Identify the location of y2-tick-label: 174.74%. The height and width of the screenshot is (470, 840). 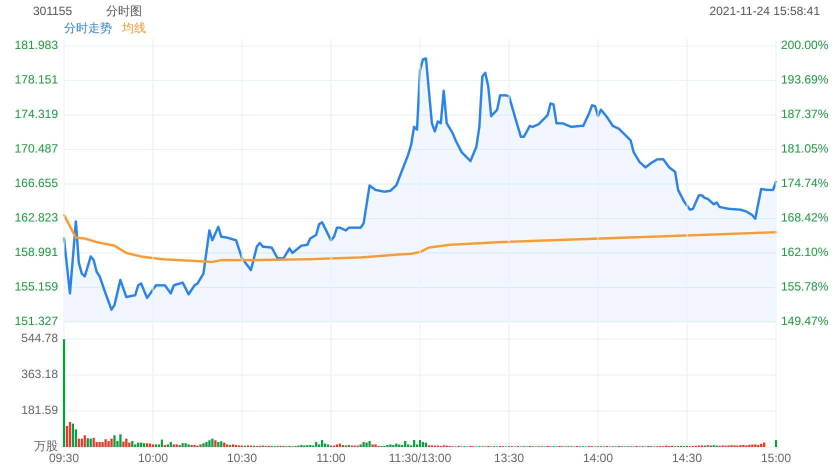
(805, 183).